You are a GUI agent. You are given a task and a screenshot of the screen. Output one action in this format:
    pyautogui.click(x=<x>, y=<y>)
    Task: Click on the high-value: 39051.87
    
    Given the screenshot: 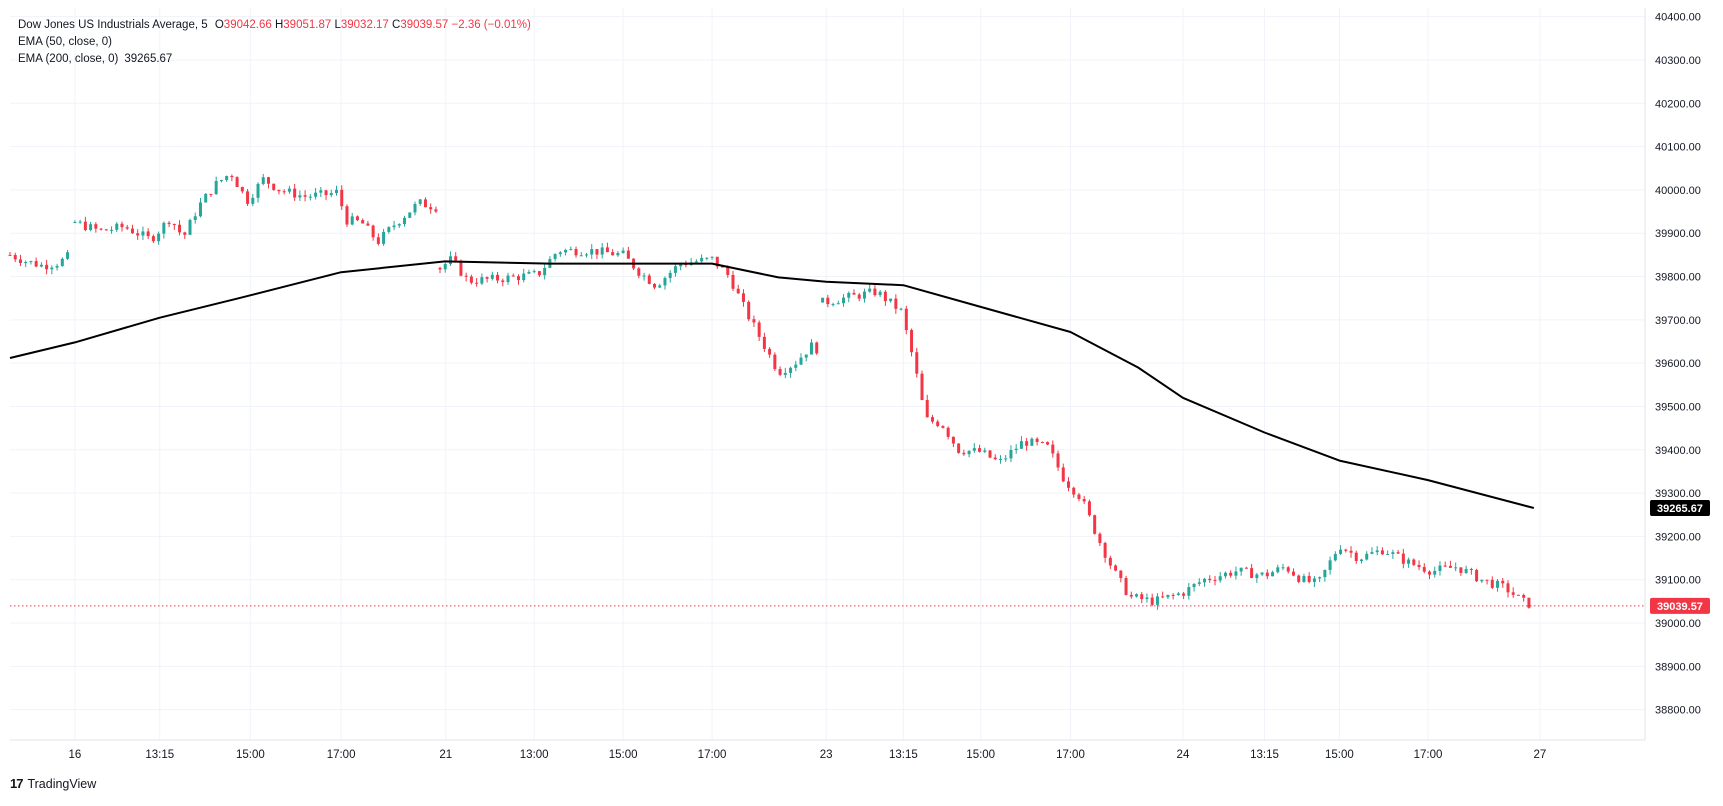 What is the action you would take?
    pyautogui.click(x=307, y=25)
    